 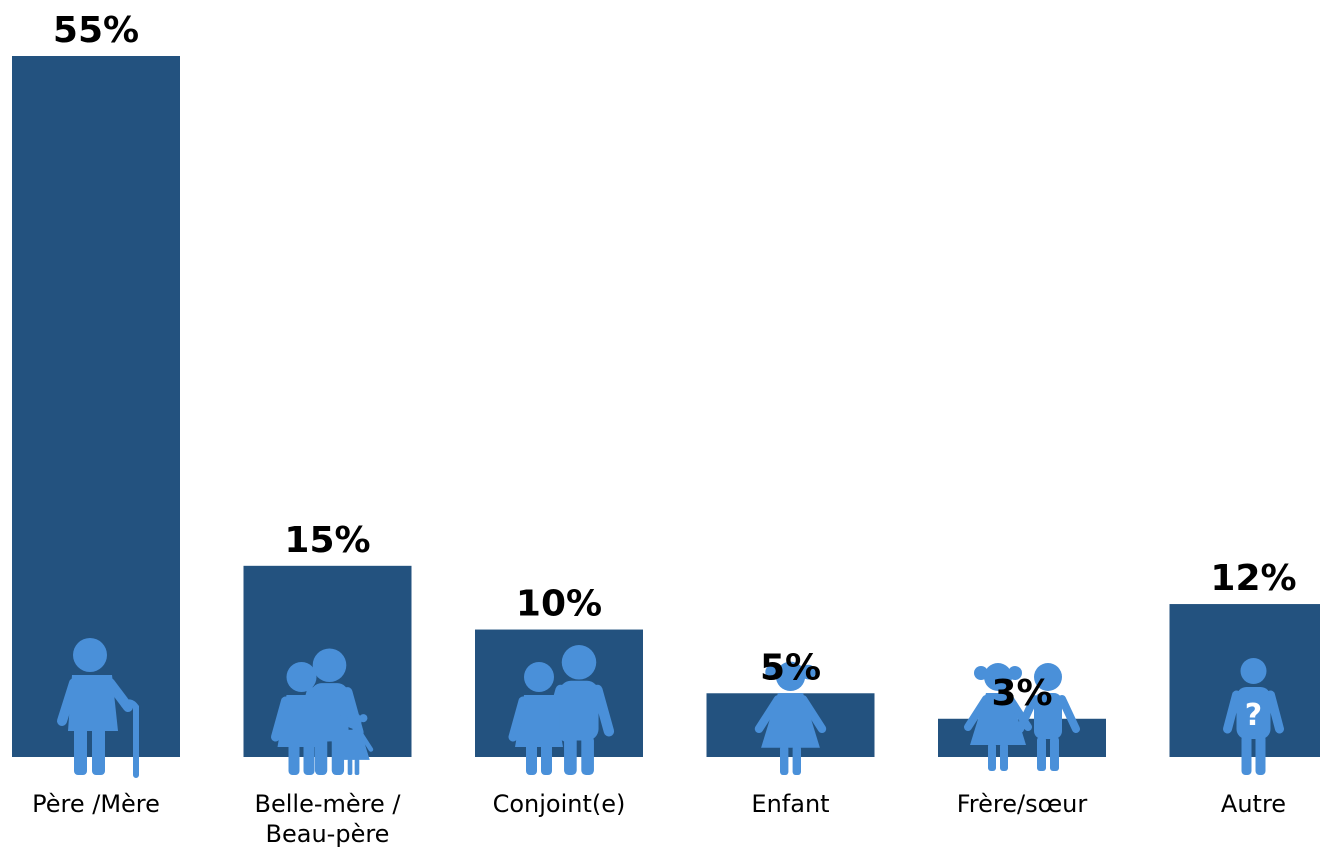 What do you see at coordinates (559, 804) in the screenshot?
I see `category-label-3: Conjoint(e)` at bounding box center [559, 804].